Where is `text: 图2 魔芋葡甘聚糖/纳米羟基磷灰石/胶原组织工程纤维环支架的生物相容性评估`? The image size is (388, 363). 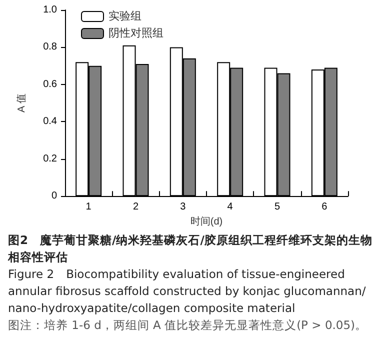
text: 图2 魔芋葡甘聚糖/纳米羟基磷灰石/胶原组织工程纤维环支架的生物相容性评估 is located at coordinates (191, 249).